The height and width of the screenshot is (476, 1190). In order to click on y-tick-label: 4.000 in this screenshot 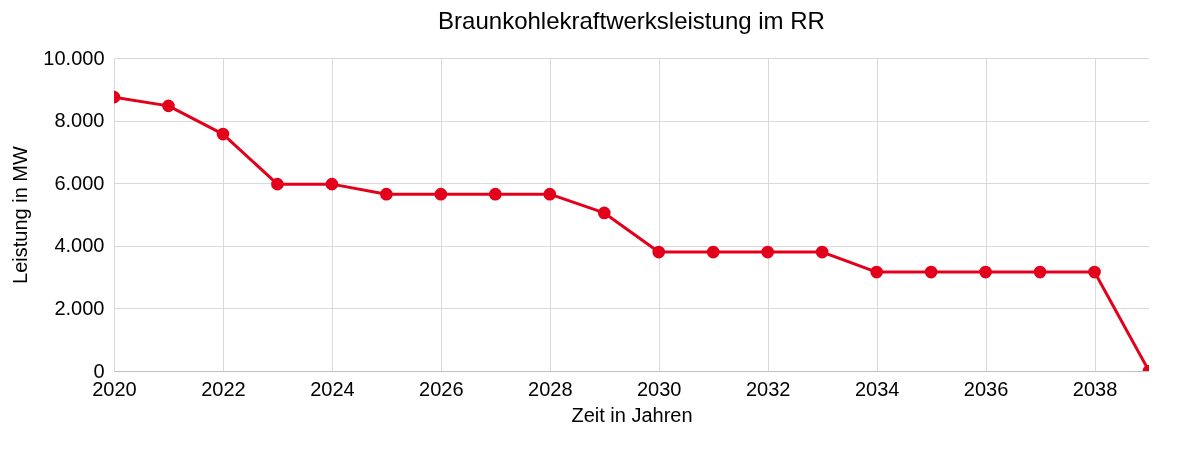, I will do `click(79, 245)`.